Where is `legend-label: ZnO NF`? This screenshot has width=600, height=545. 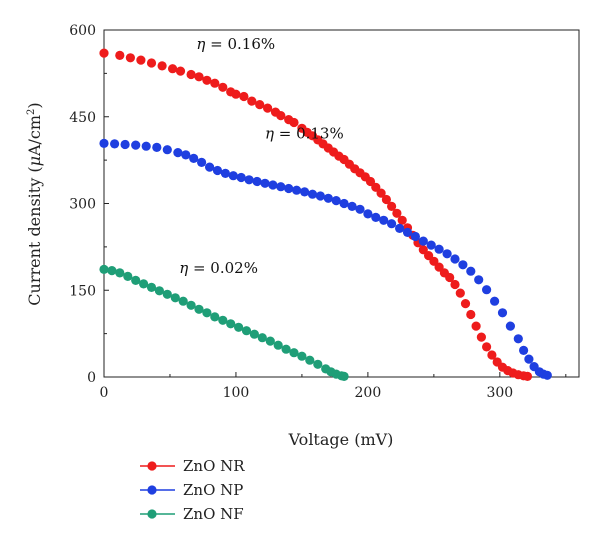
legend-label: ZnO NF is located at coordinates (213, 514).